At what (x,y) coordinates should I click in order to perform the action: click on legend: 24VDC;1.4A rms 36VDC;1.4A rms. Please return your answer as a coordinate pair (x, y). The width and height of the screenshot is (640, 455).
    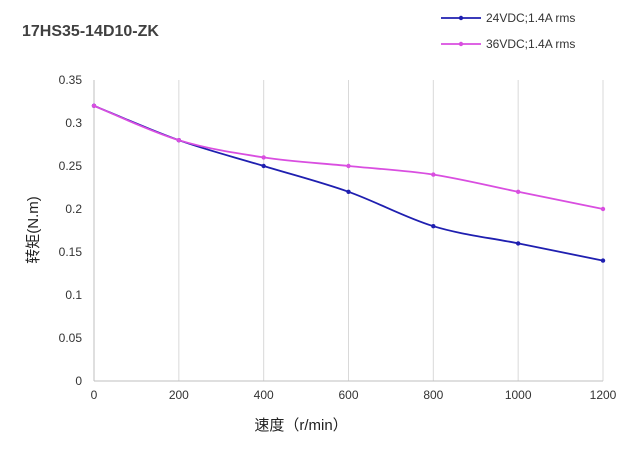
    Looking at the image, I should click on (508, 31).